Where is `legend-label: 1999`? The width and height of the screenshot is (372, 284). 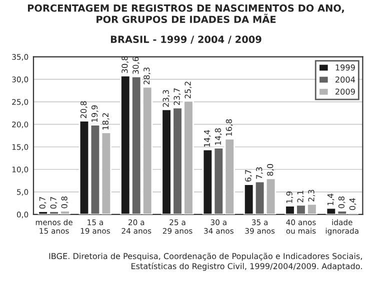
legend-label: 1999 is located at coordinates (345, 67).